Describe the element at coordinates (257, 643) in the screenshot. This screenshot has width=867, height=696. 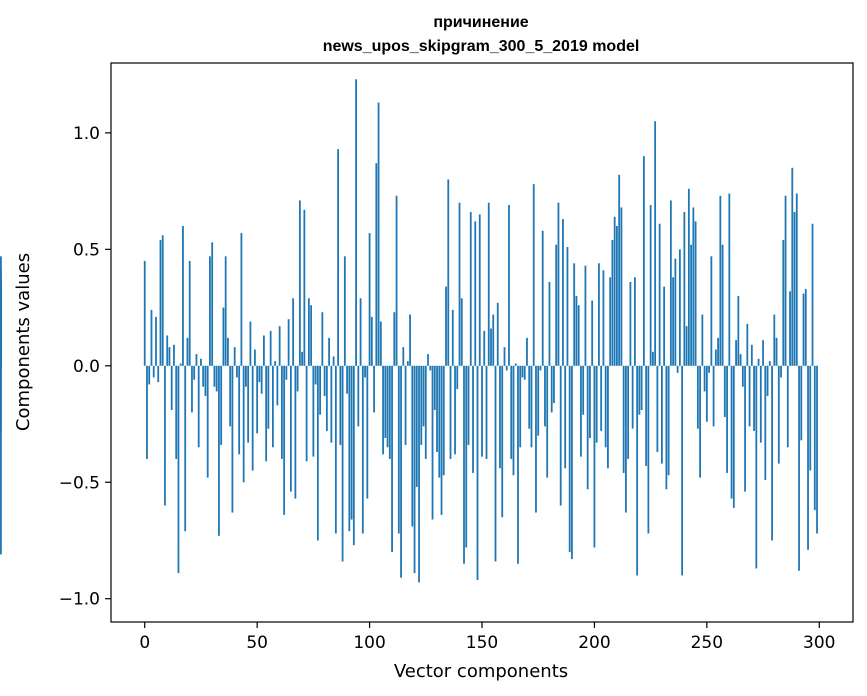
I see `x-tick-label: 50` at that location.